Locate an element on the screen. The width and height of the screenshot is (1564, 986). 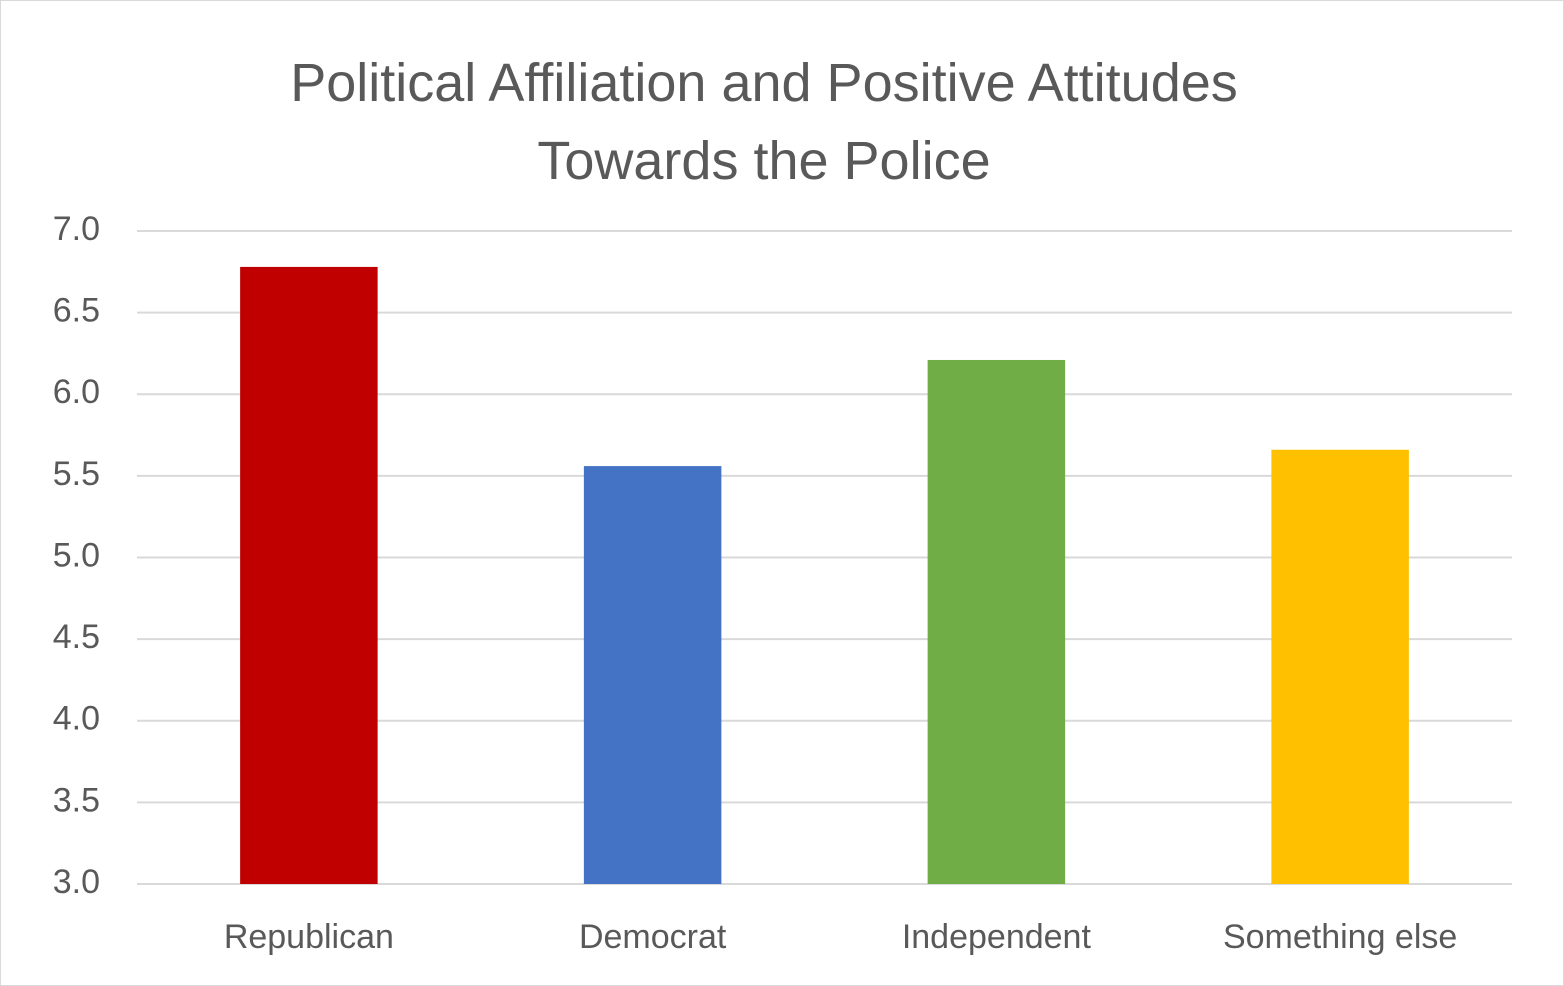
x-tick-label: Republican is located at coordinates (309, 937).